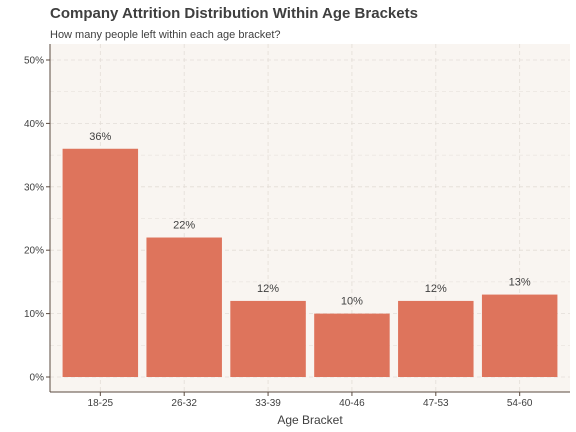  Describe the element at coordinates (268, 289) in the screenshot. I see `data-label-33-39: 12%` at that location.